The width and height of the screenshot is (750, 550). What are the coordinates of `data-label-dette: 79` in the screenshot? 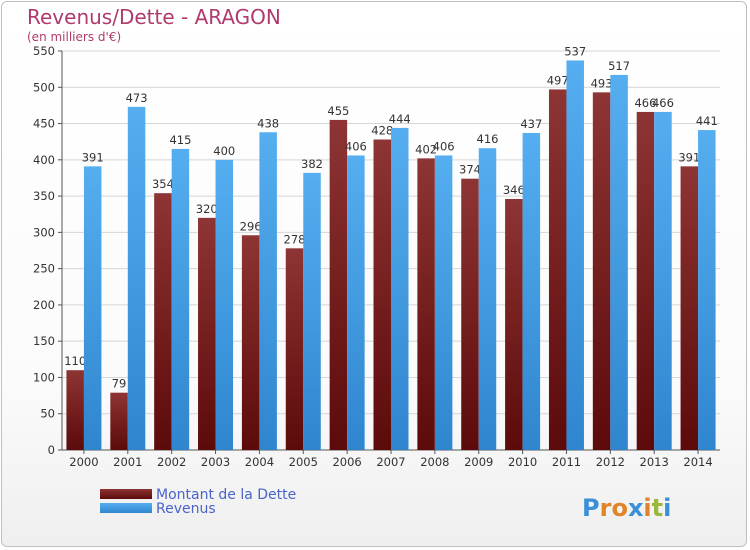 It's located at (119, 384).